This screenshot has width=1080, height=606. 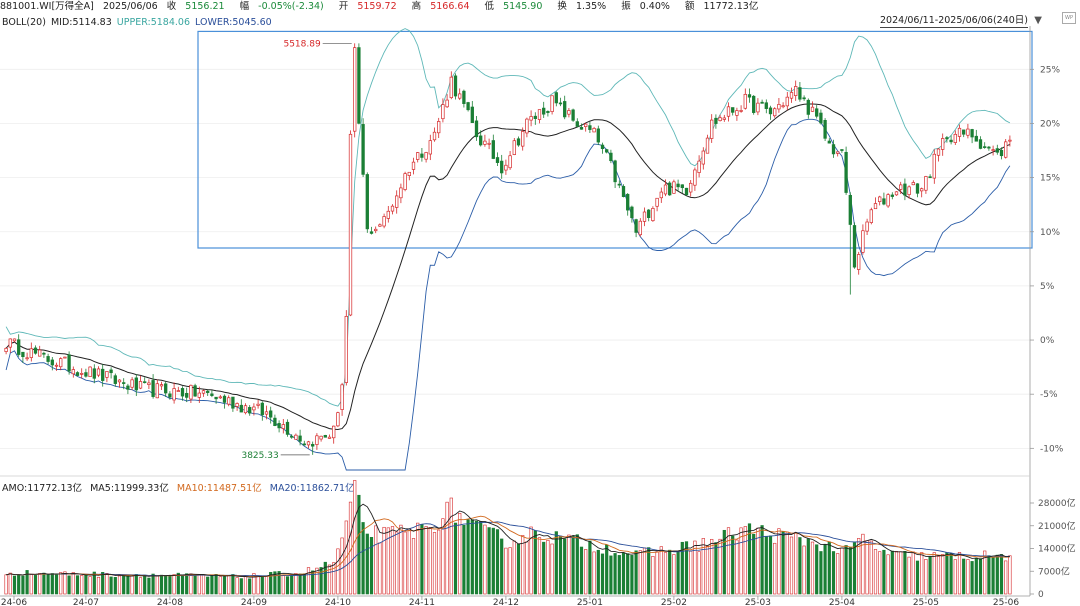 What do you see at coordinates (170, 602) in the screenshot?
I see `x-tick-label: 24-08` at bounding box center [170, 602].